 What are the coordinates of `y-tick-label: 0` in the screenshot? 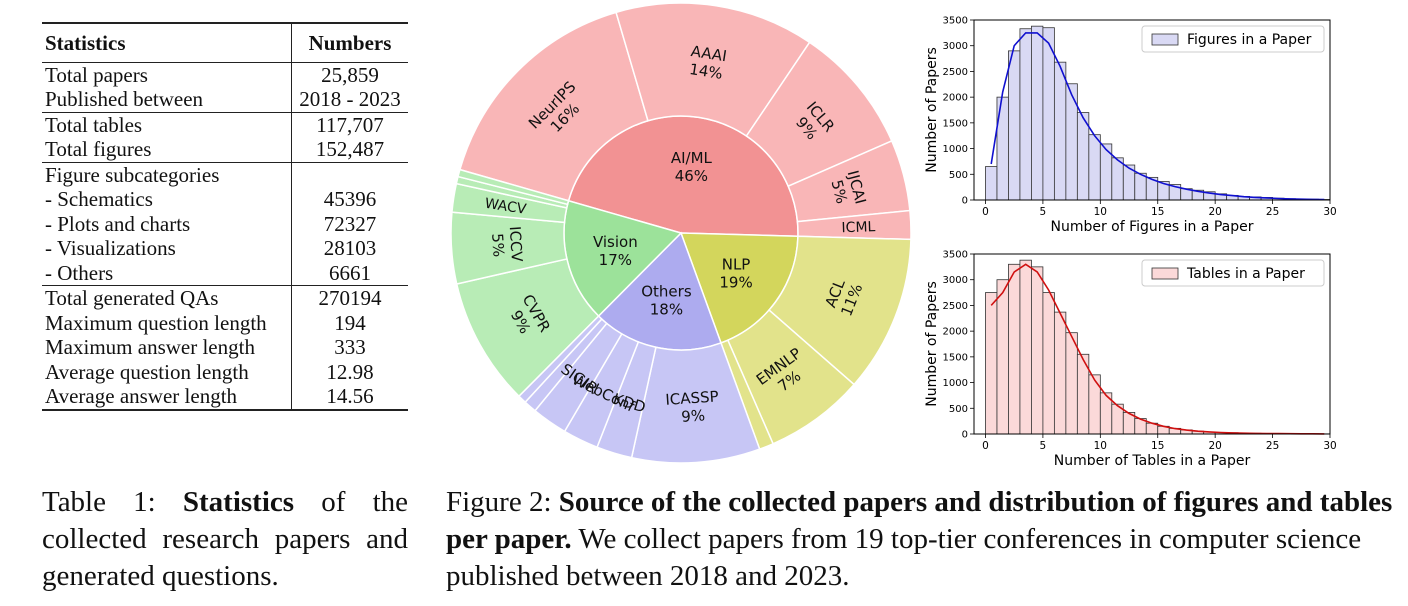 It's located at (965, 435).